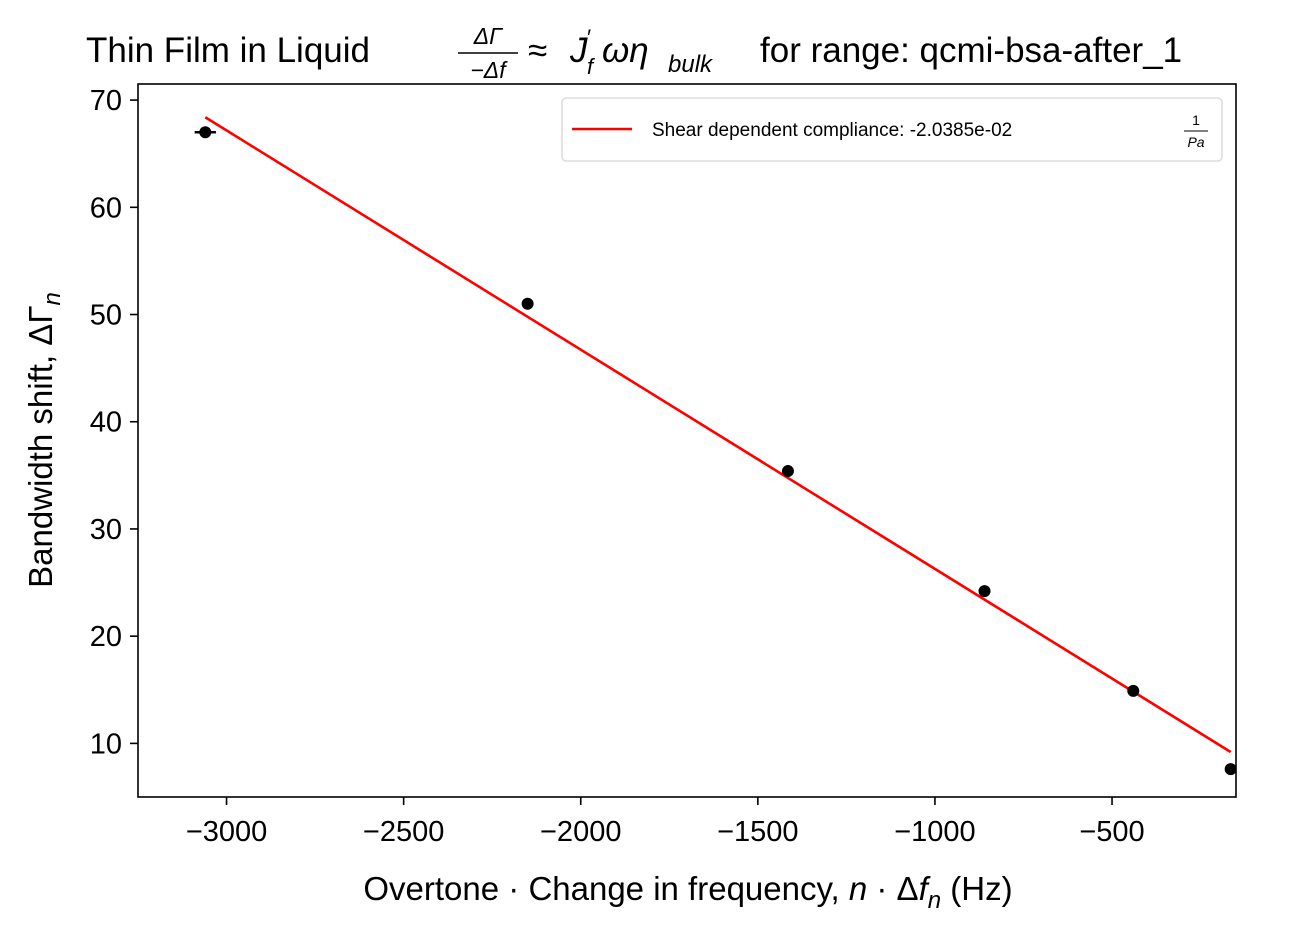  What do you see at coordinates (588, 37) in the screenshot?
I see `title-j-sup: ′` at bounding box center [588, 37].